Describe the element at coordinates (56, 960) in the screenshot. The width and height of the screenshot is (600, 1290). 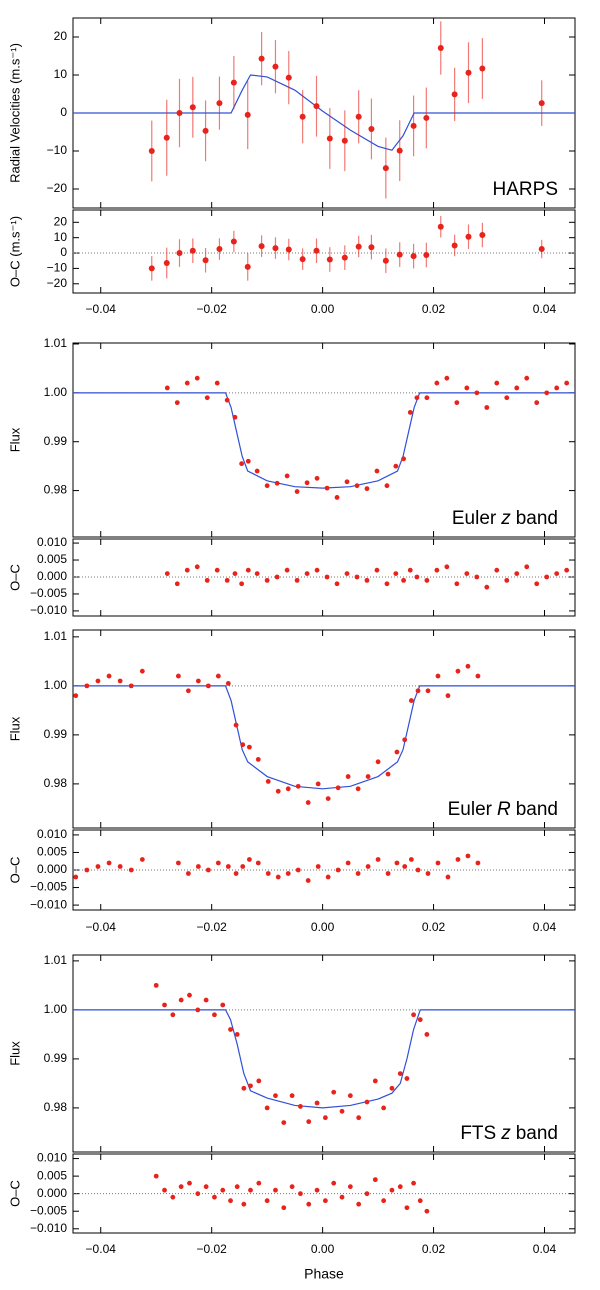
I see `y-tick-label: 1.01` at that location.